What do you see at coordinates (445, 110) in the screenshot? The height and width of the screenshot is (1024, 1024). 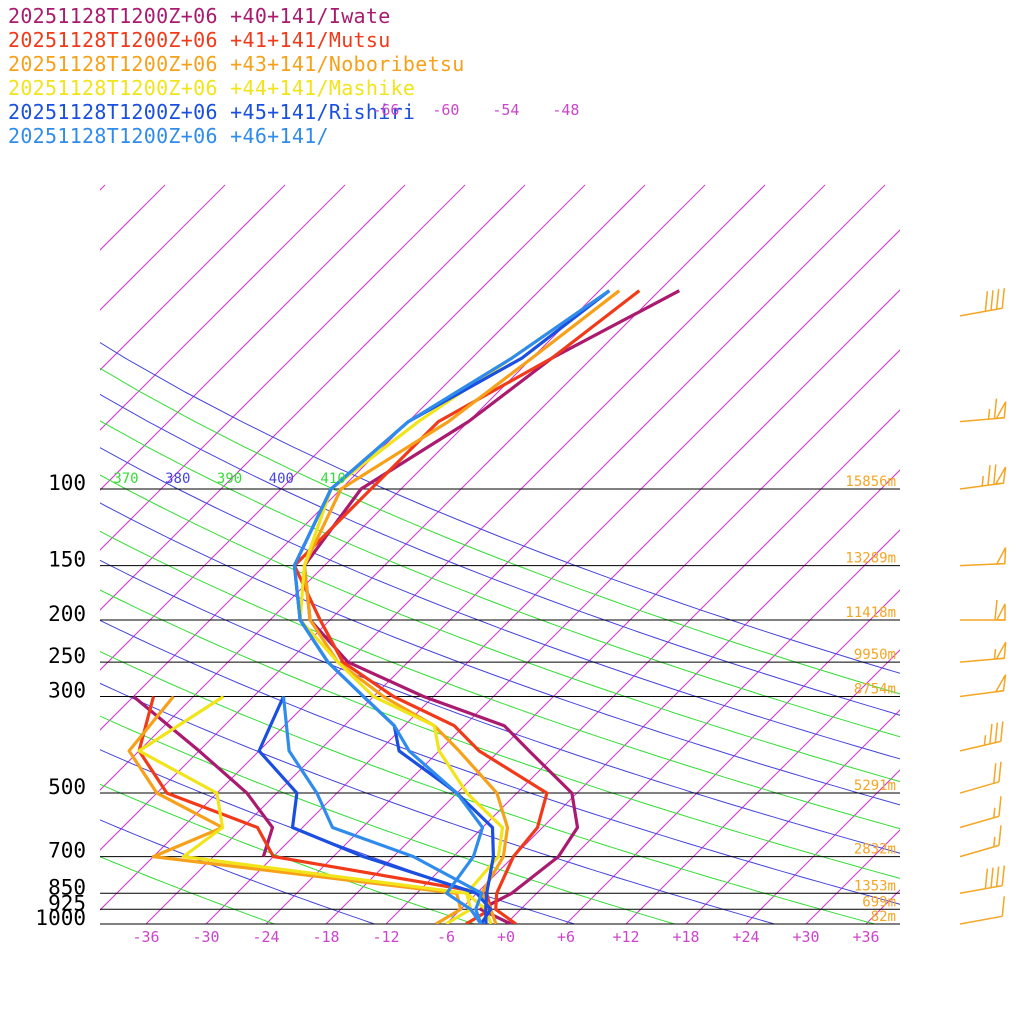 I see `upper-isotherm-label: -60` at bounding box center [445, 110].